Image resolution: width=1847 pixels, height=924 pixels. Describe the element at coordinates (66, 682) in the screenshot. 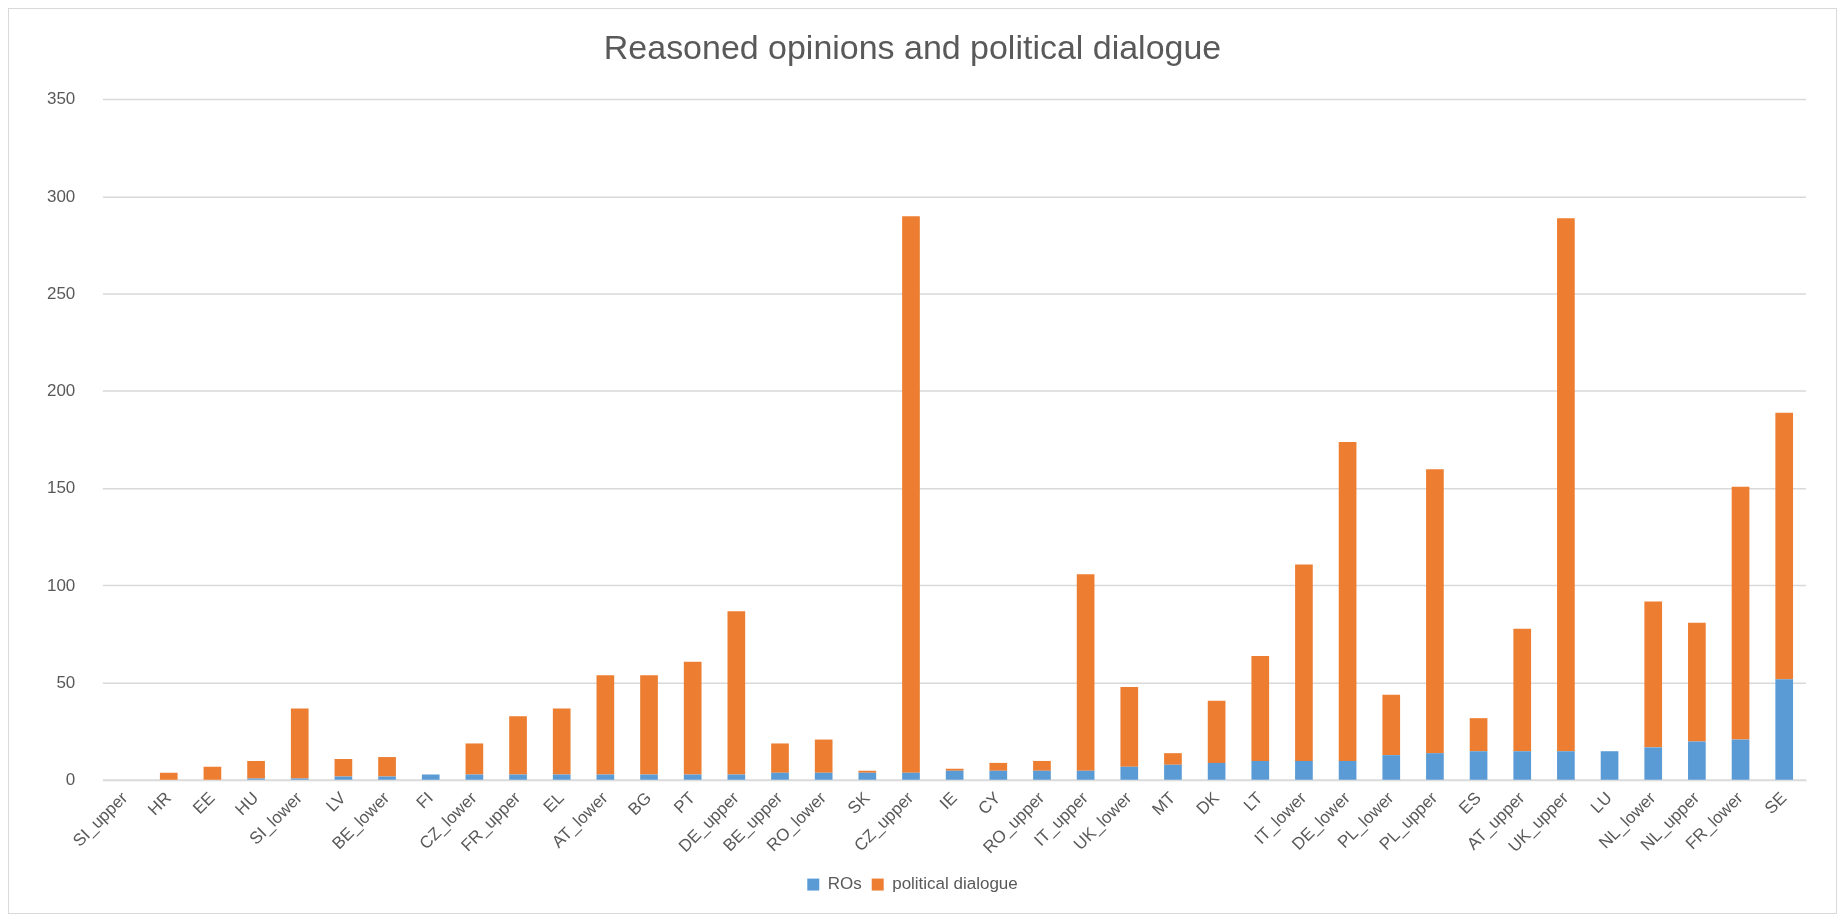

I see `y-tick-label: 50` at that location.